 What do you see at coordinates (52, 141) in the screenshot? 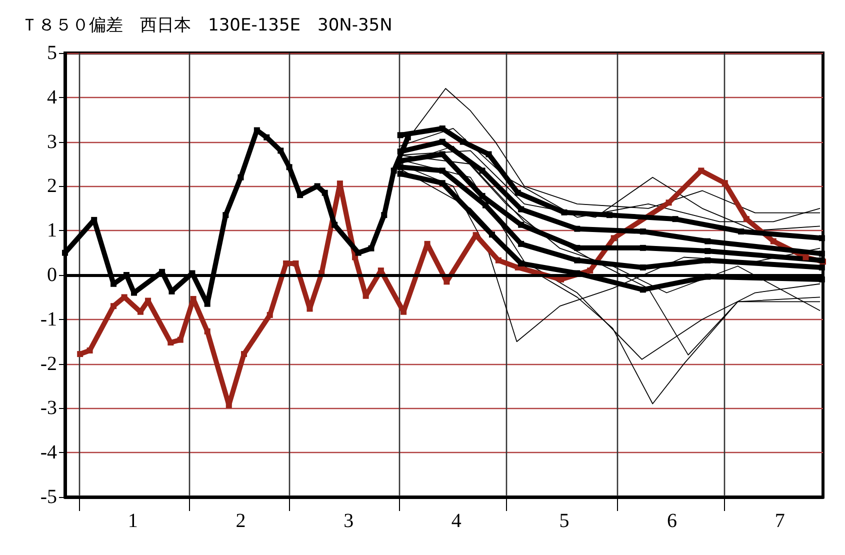
I see `y-tick-label: 3` at bounding box center [52, 141].